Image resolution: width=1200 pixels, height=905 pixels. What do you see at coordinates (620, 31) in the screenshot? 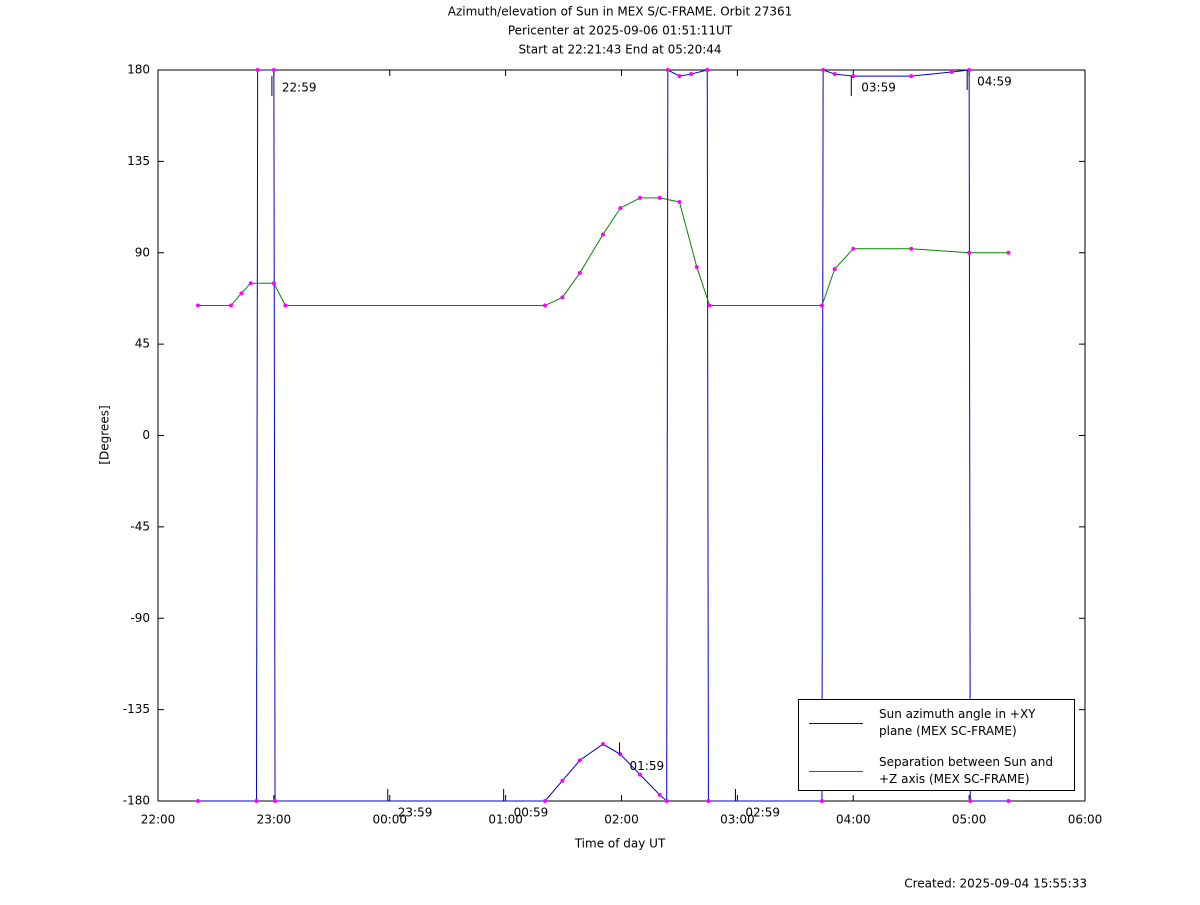
I see `chart-subtitle: Pericenter at 2025-09-06 01:51:11UT` at bounding box center [620, 31].